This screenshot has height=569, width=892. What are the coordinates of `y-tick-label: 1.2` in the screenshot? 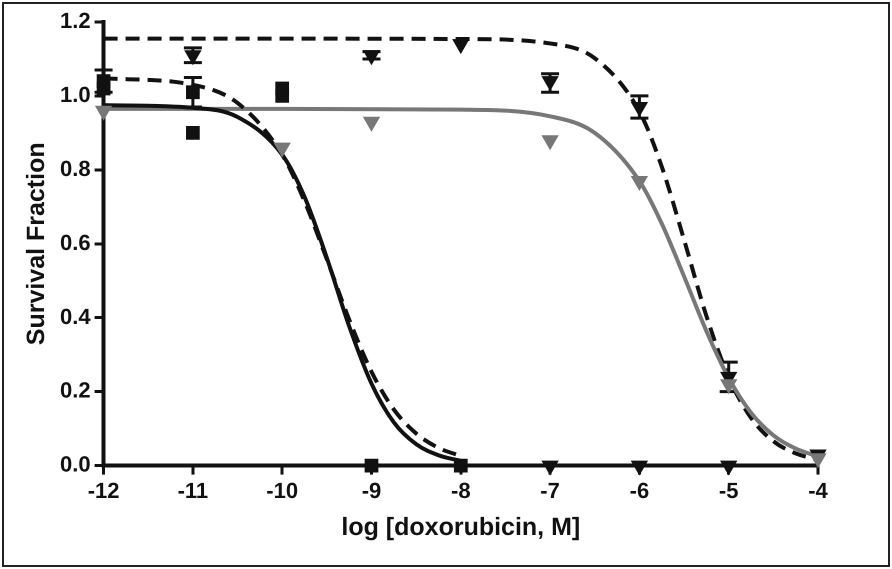 It's located at (75, 21).